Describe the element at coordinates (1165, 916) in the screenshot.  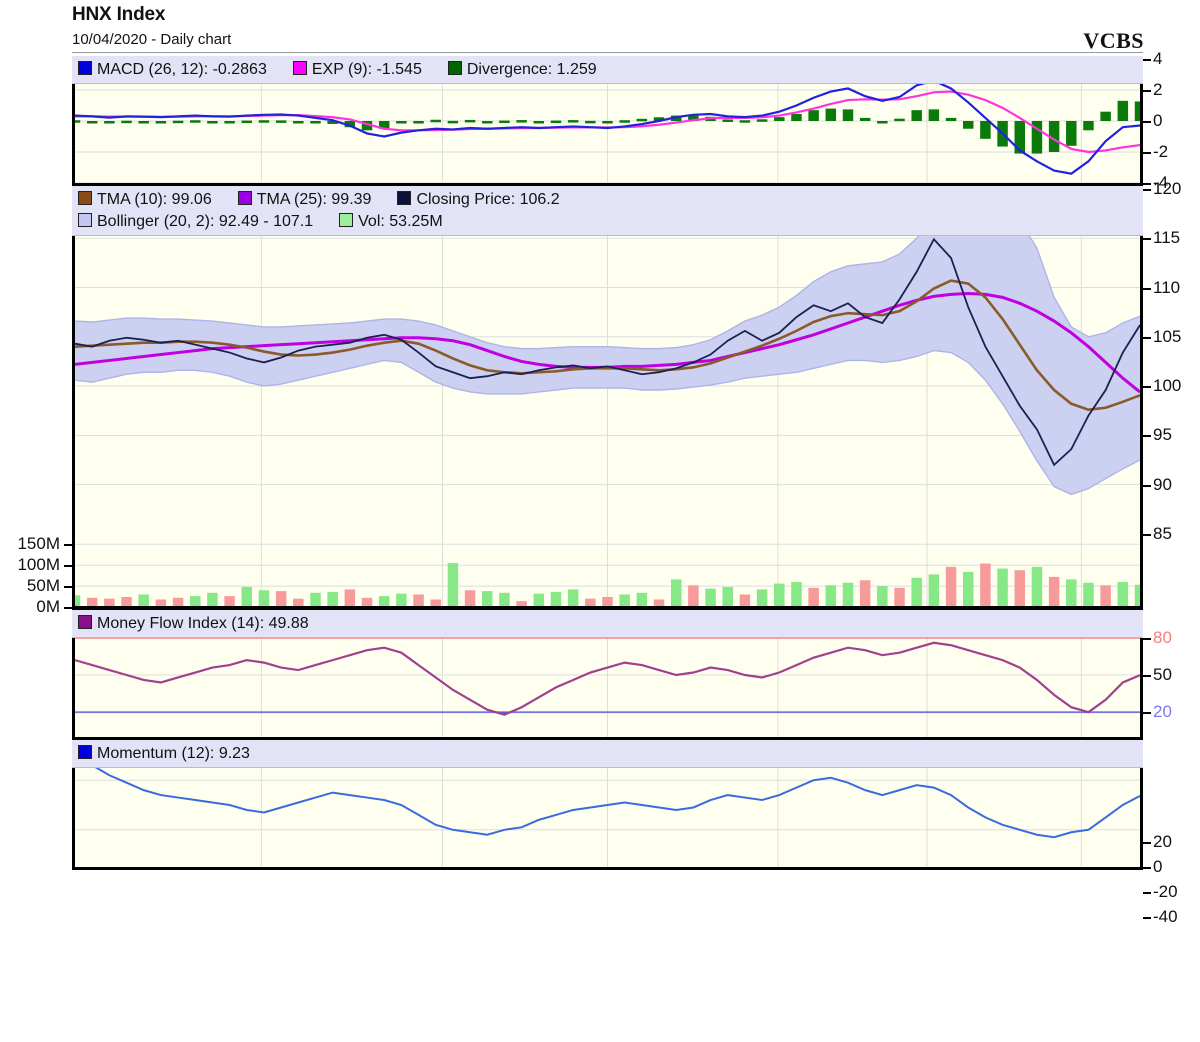
I see `axis-tick-label: -40` at that location.